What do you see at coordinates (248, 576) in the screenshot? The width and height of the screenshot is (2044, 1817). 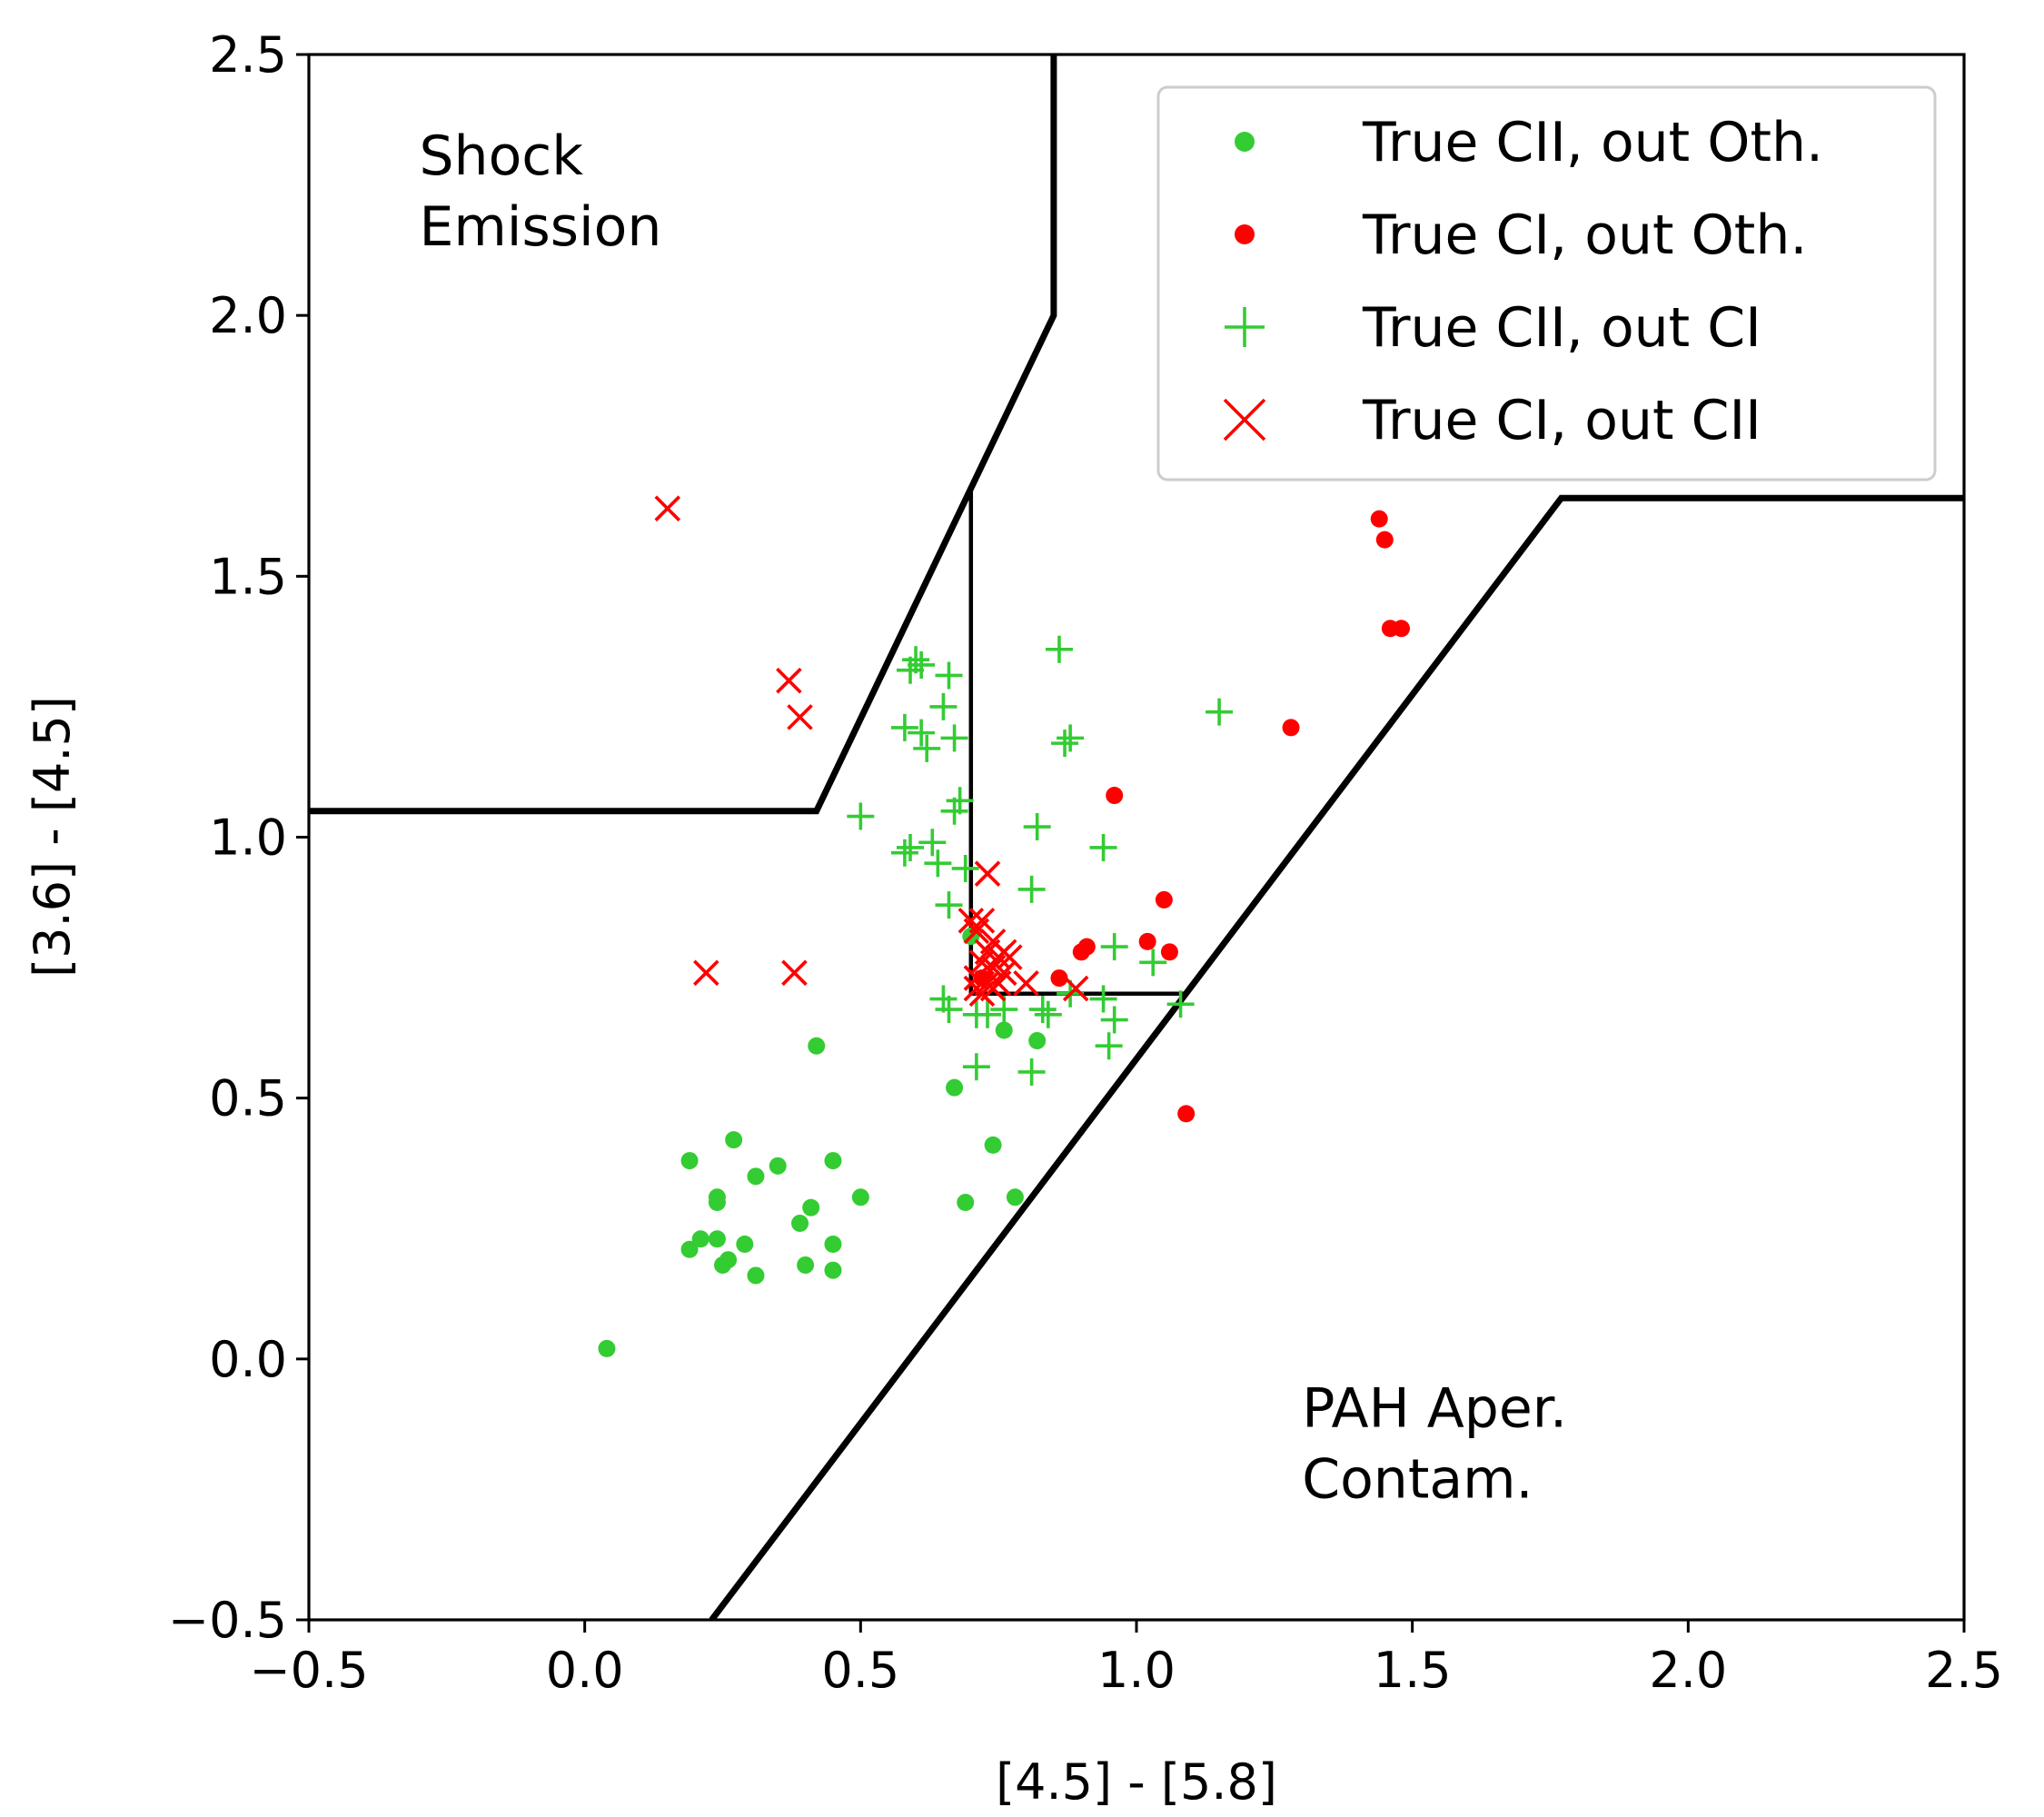 I see `y-tick-label: 1.5` at bounding box center [248, 576].